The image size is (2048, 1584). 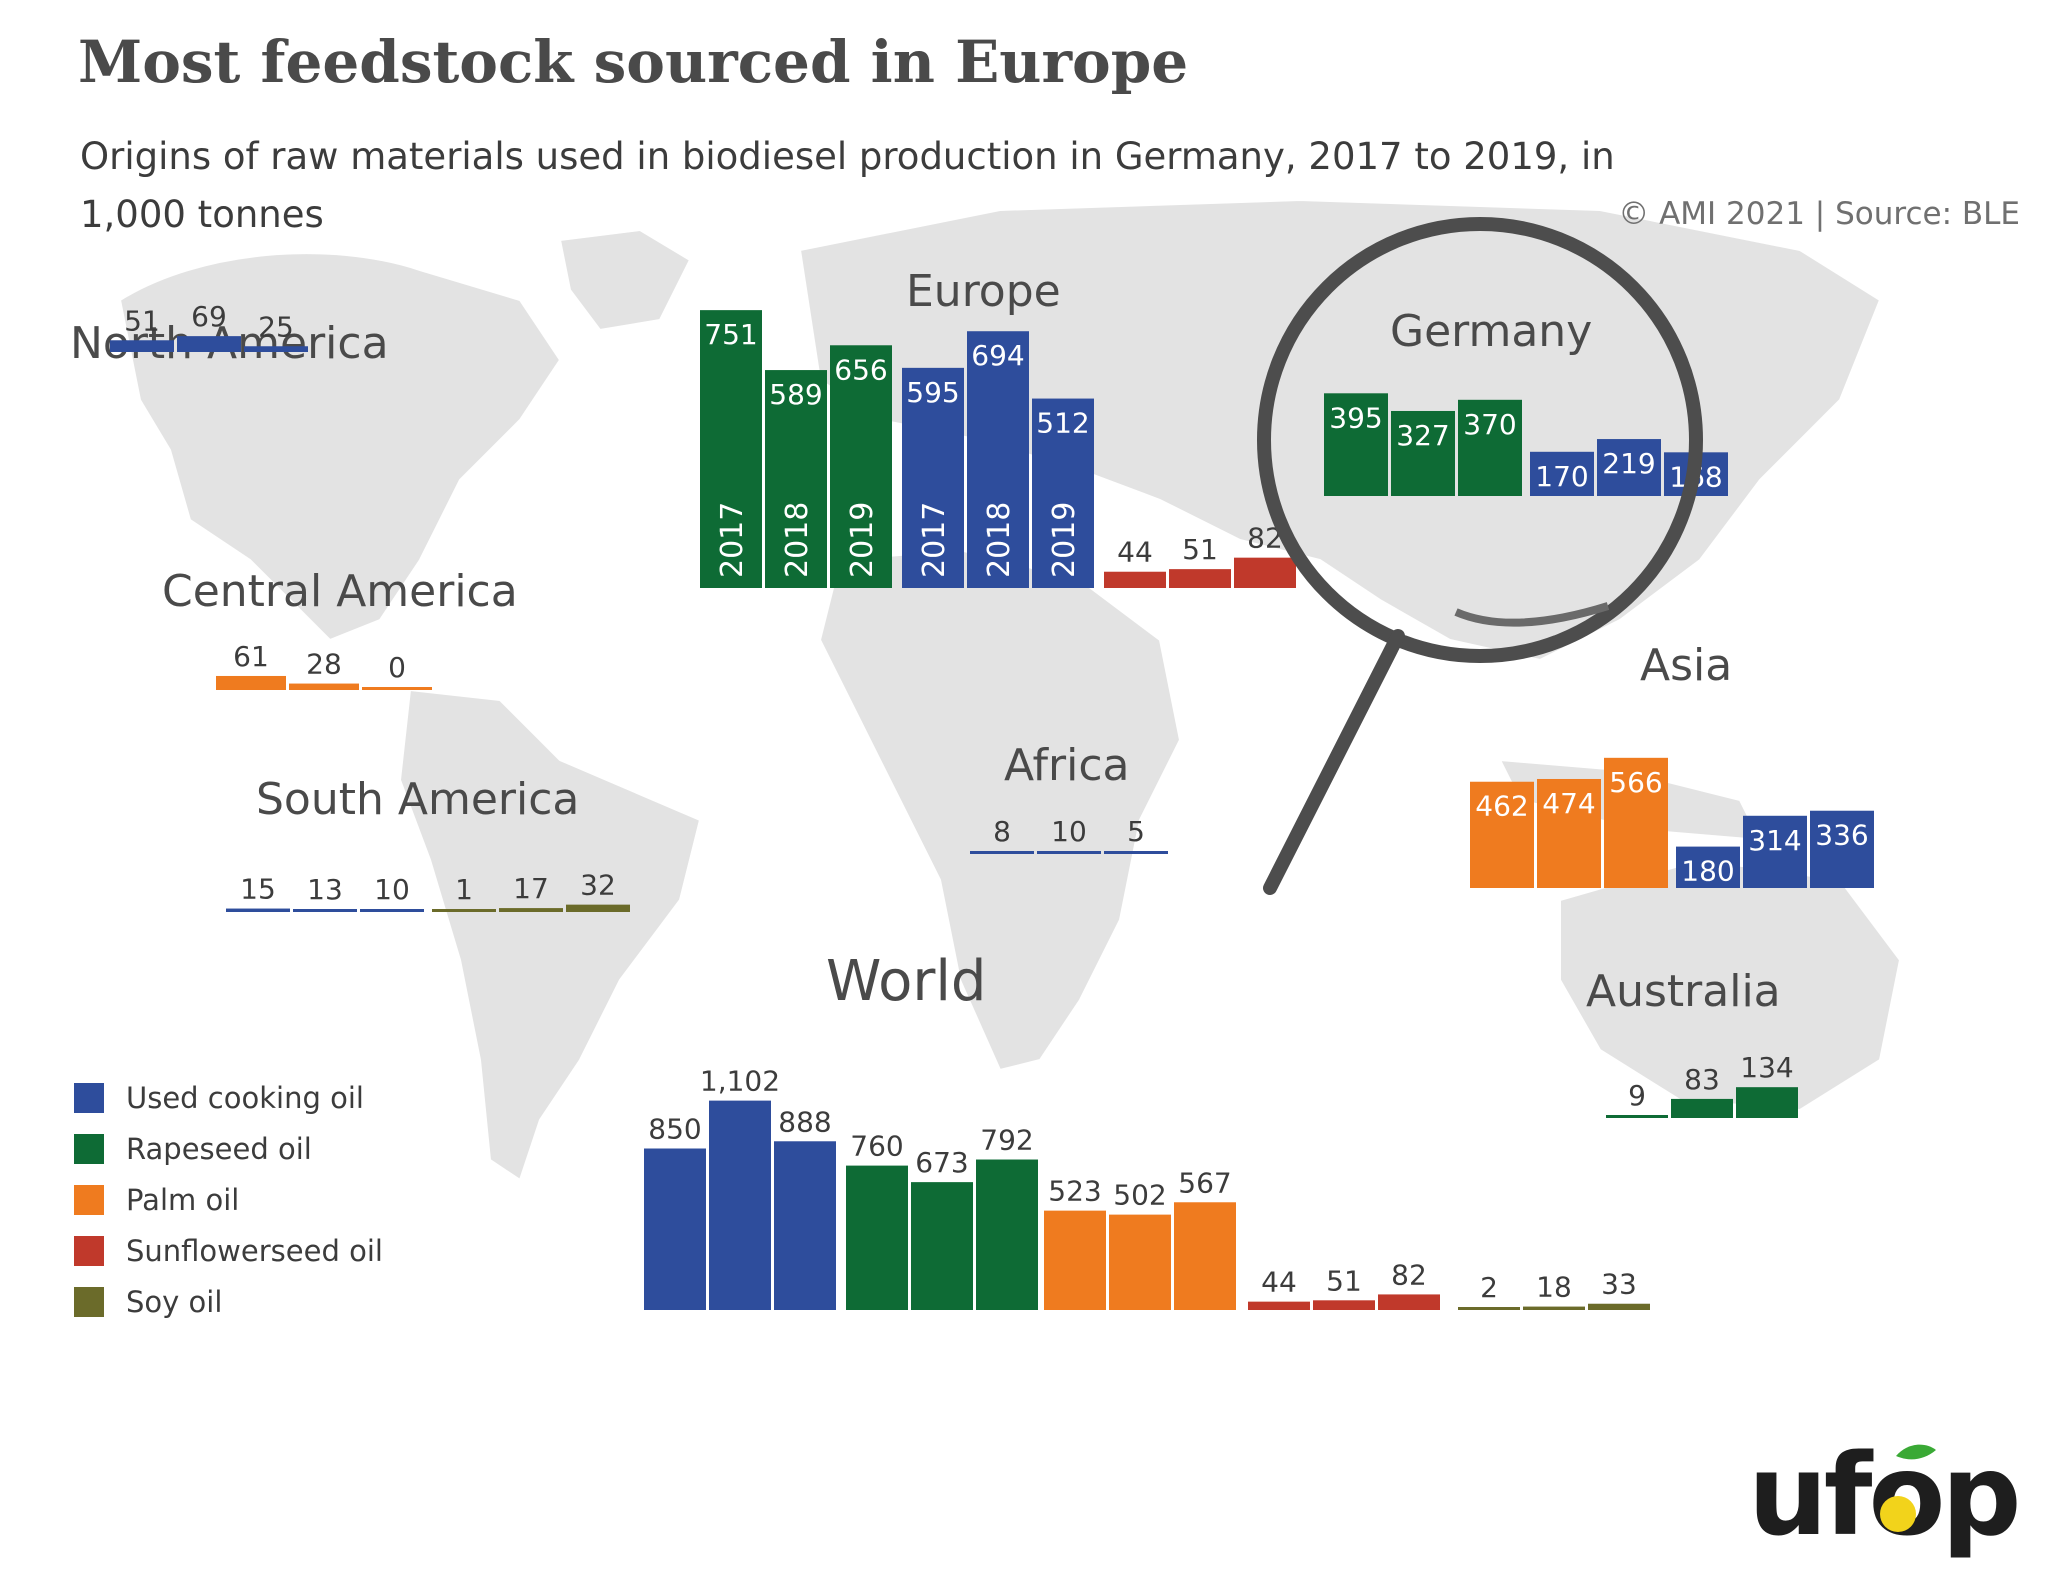 What do you see at coordinates (795, 394) in the screenshot?
I see `data-label: 589` at bounding box center [795, 394].